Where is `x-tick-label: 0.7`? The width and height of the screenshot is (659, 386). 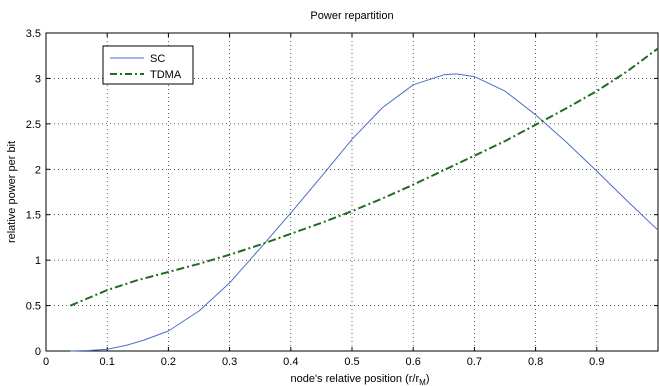
x-tick-label: 0.7 is located at coordinates (474, 362).